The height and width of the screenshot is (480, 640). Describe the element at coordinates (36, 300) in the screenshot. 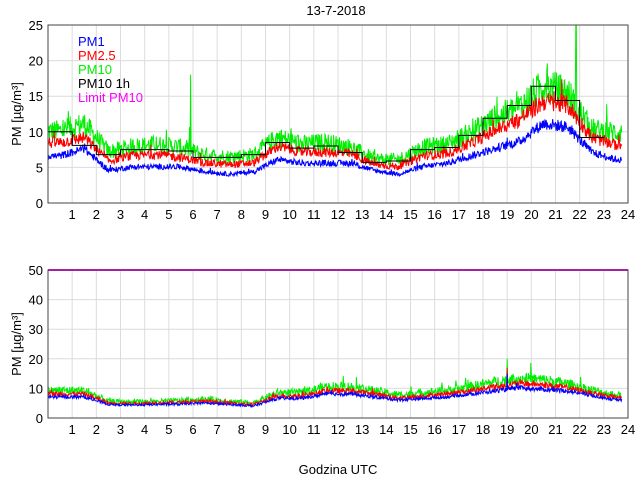

I see `y-tick-label: 40` at that location.